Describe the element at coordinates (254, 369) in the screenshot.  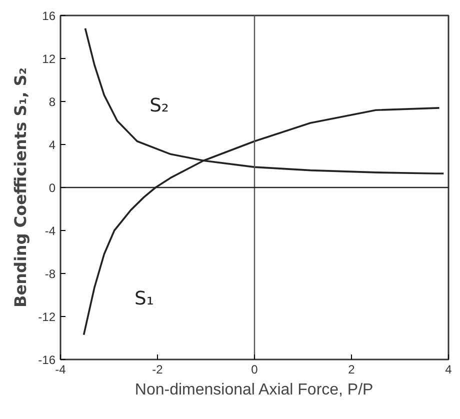
I see `x-tick-label: 0` at that location.